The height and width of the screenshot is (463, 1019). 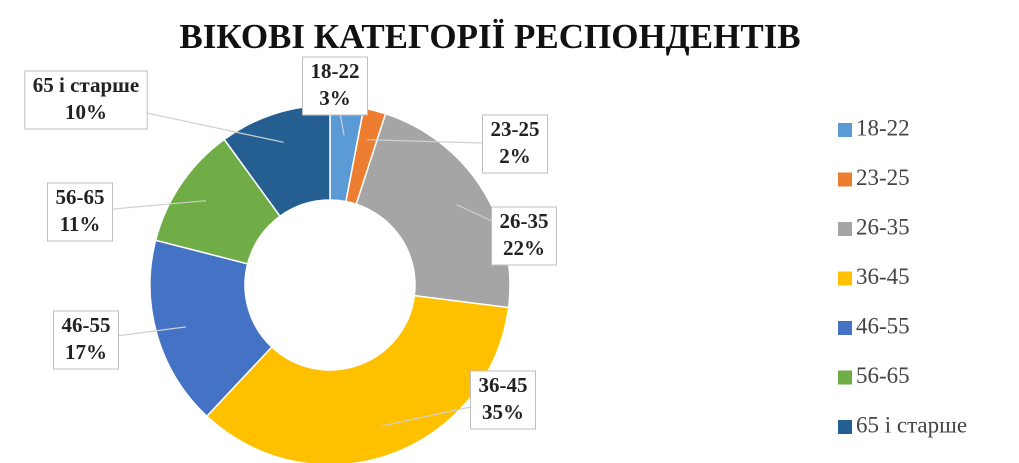 What do you see at coordinates (503, 412) in the screenshot?
I see `label-value: 35%` at bounding box center [503, 412].